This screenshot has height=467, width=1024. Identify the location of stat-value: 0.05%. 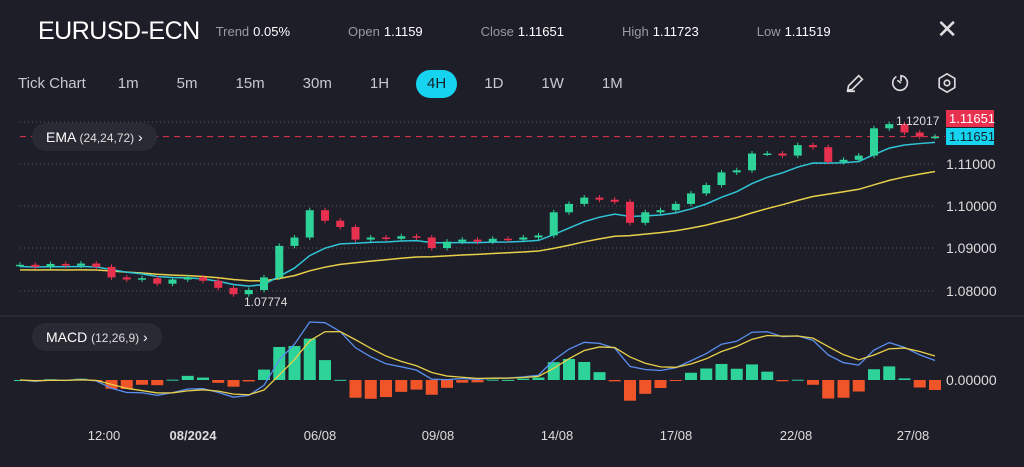
(272, 31).